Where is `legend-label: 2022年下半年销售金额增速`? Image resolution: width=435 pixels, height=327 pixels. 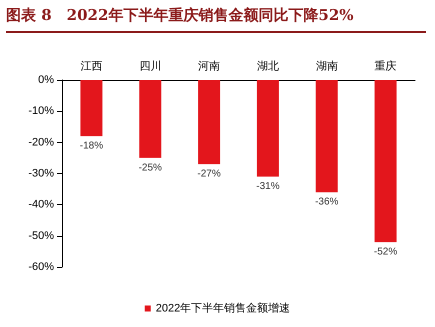 legend-label: 2022年下半年销售金额增速 is located at coordinates (223, 308).